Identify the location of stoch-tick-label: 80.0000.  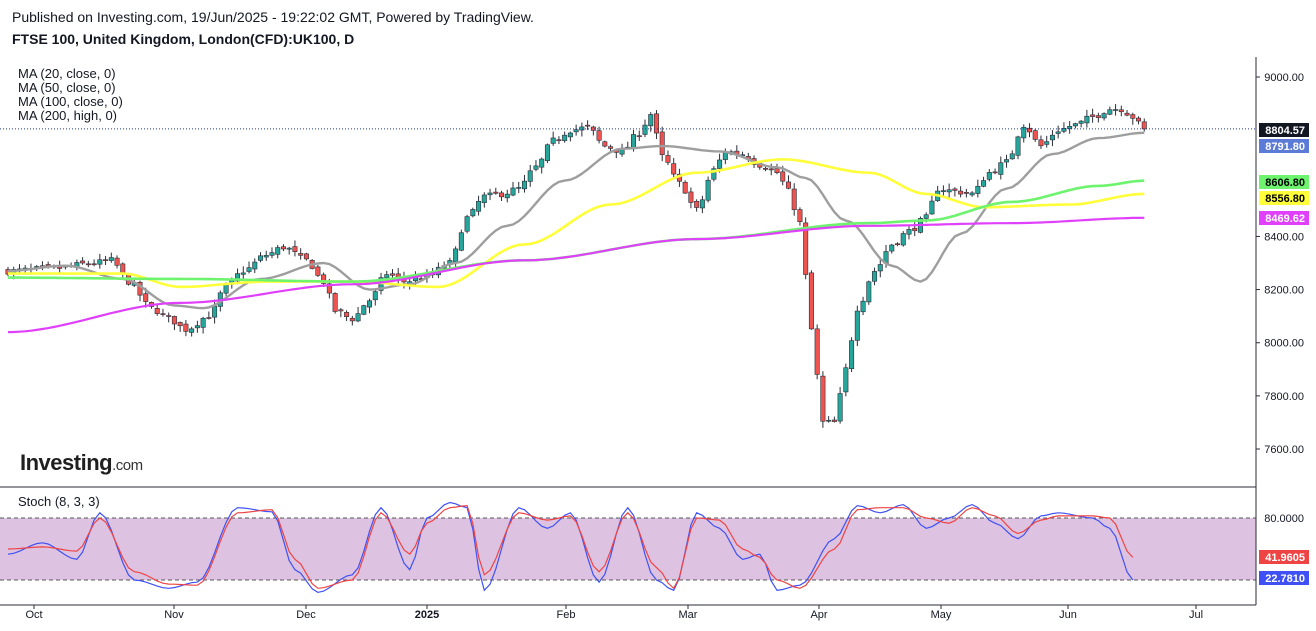
(1284, 519).